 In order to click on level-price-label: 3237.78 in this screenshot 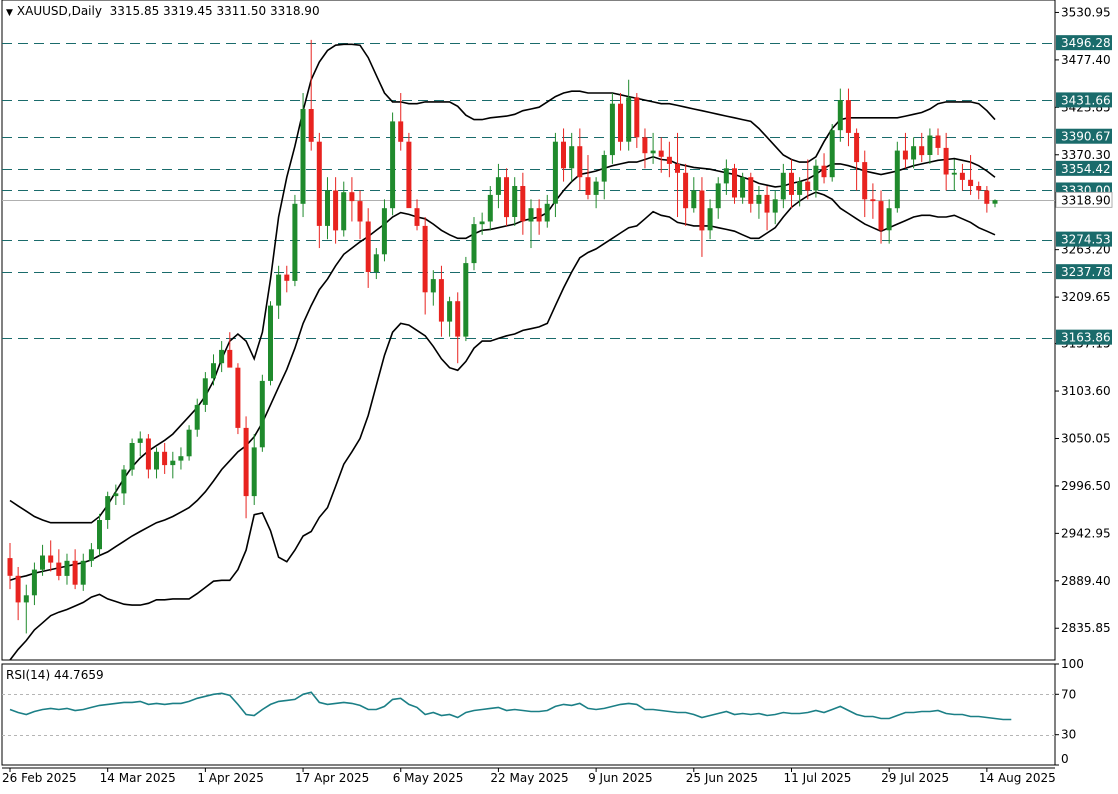, I will do `click(1086, 272)`.